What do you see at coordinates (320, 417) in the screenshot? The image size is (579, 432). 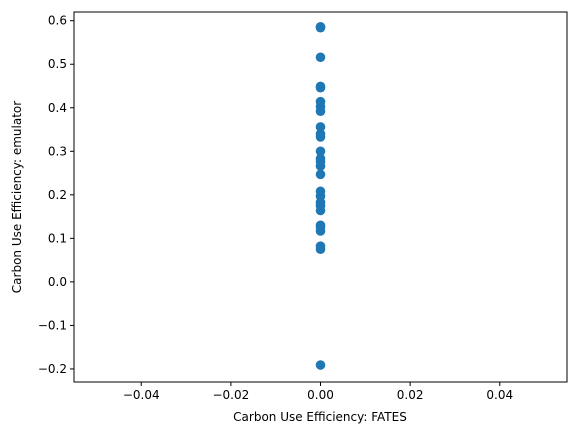 I see `x-axis-label: Carbon Use Efficiency: FATES` at bounding box center [320, 417].